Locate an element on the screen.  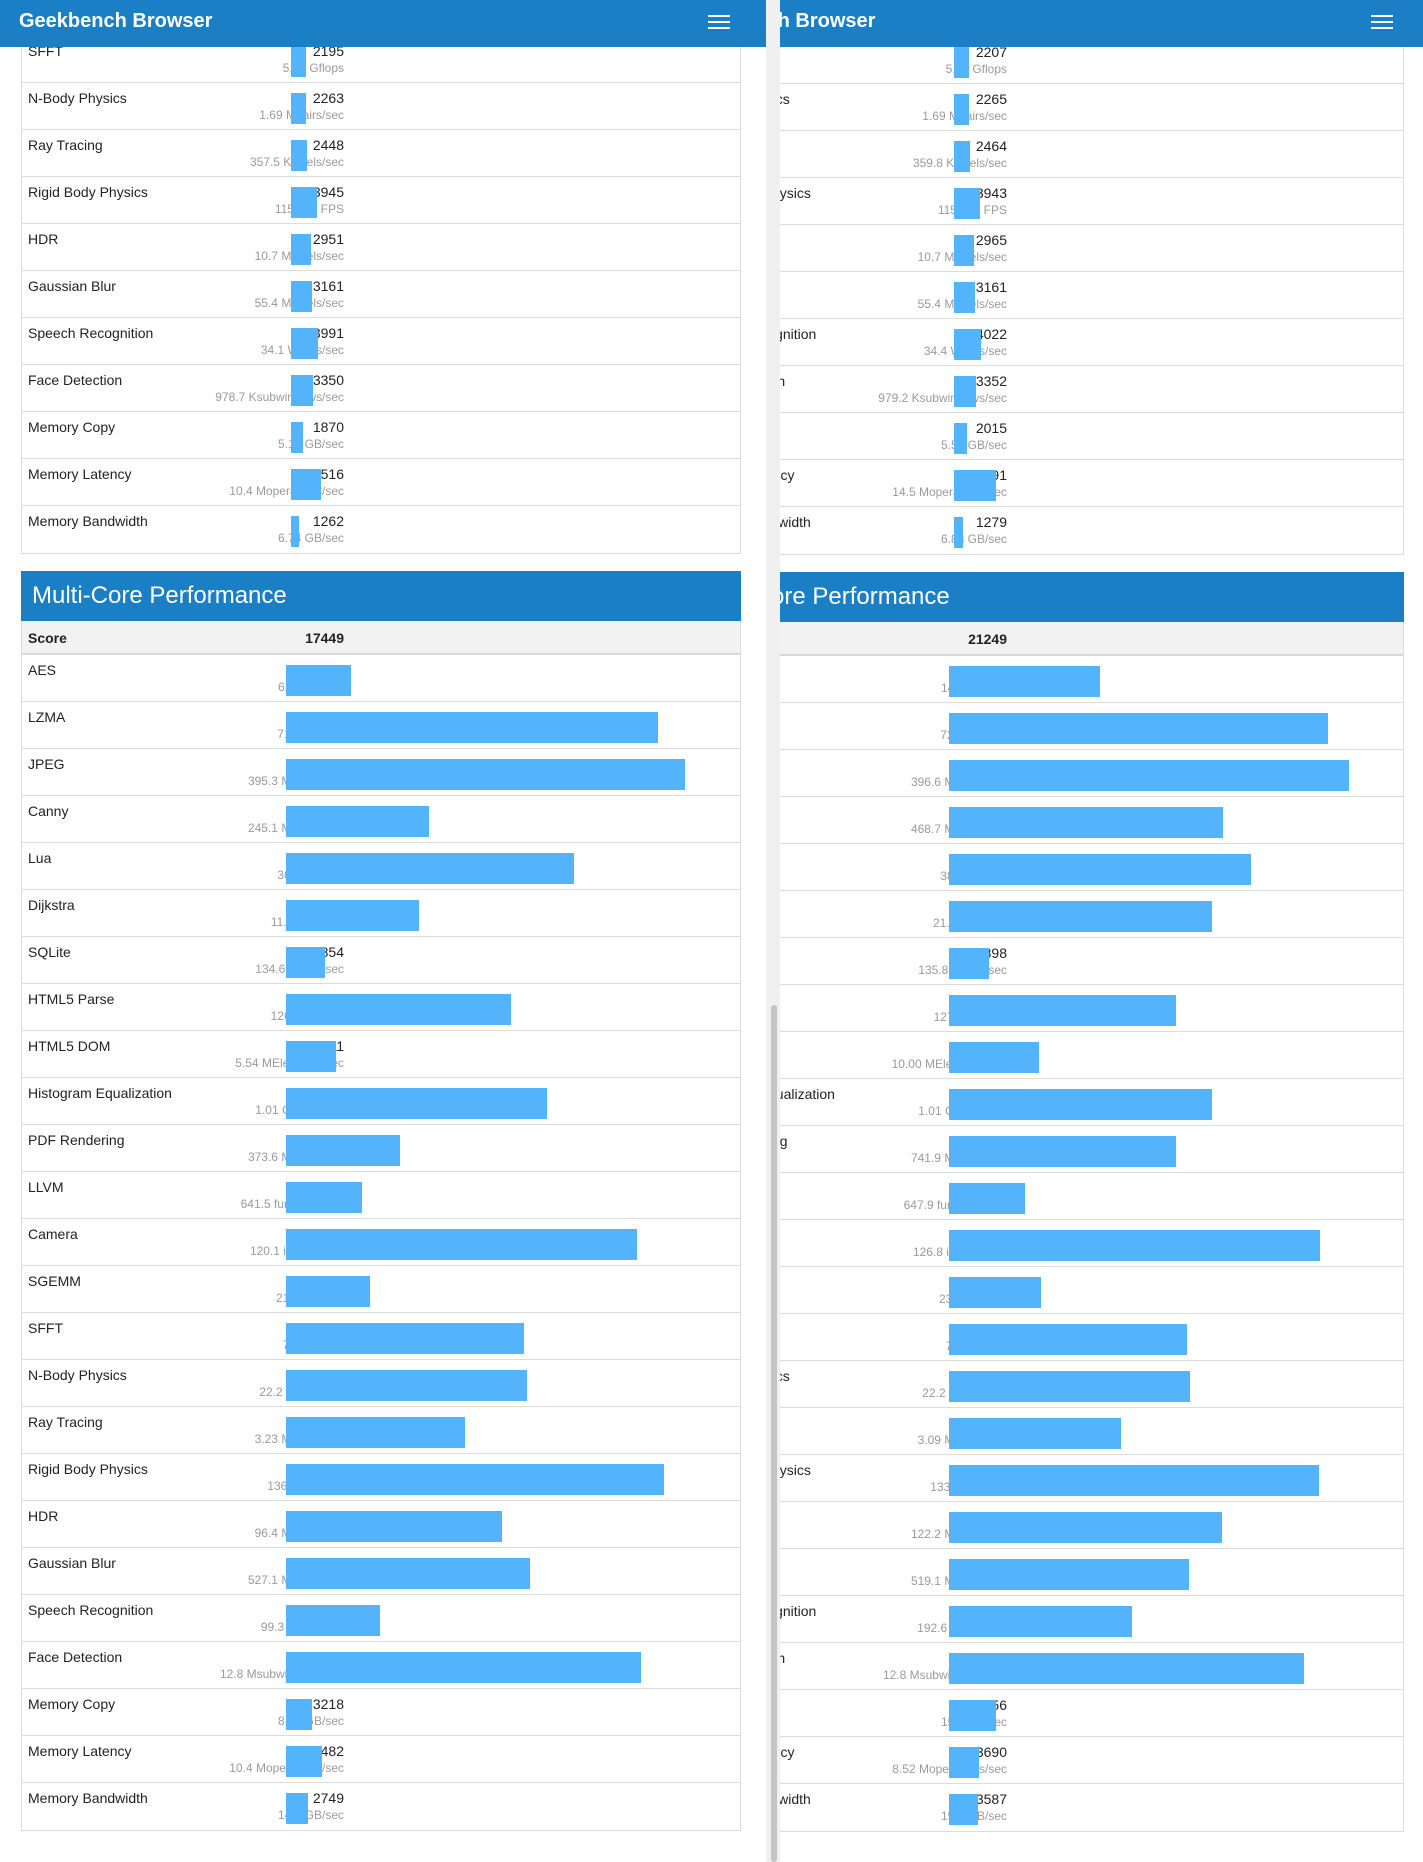
benchmark-row: Lua3549636.5 MB/sec is located at coordinates (381, 866).